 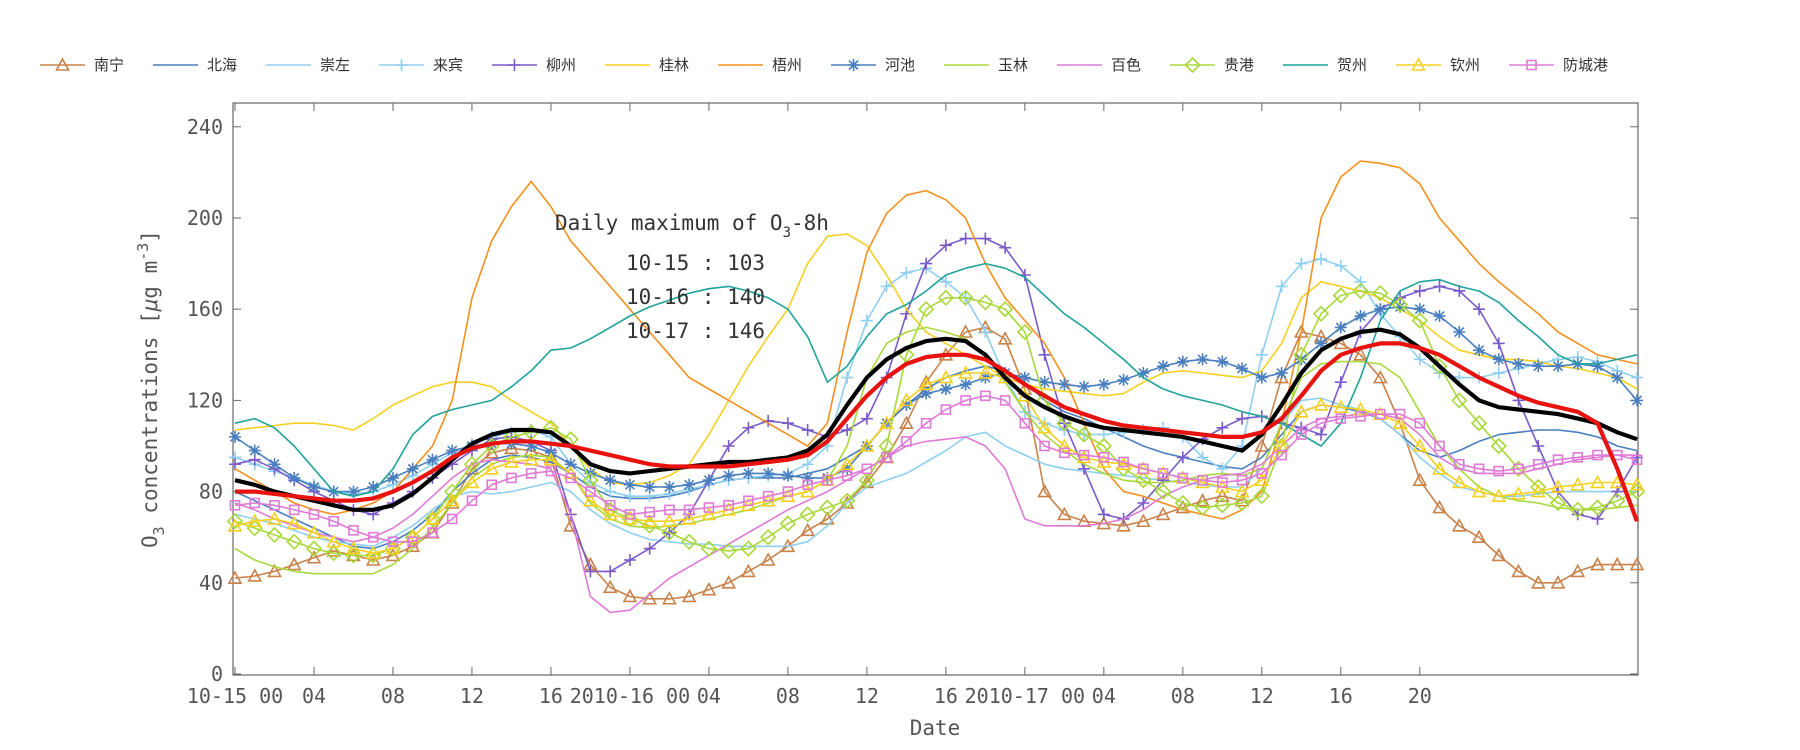 What do you see at coordinates (235, 696) in the screenshot?
I see `x-tick-label: 10-15 00` at bounding box center [235, 696].